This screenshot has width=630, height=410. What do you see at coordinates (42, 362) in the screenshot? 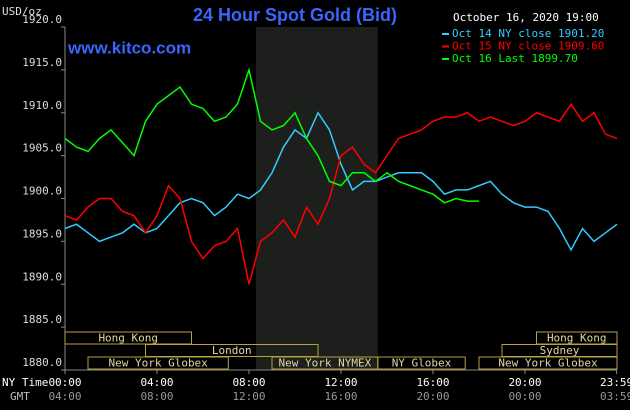
I see `y-tick-label: 1880.0` at bounding box center [42, 362].